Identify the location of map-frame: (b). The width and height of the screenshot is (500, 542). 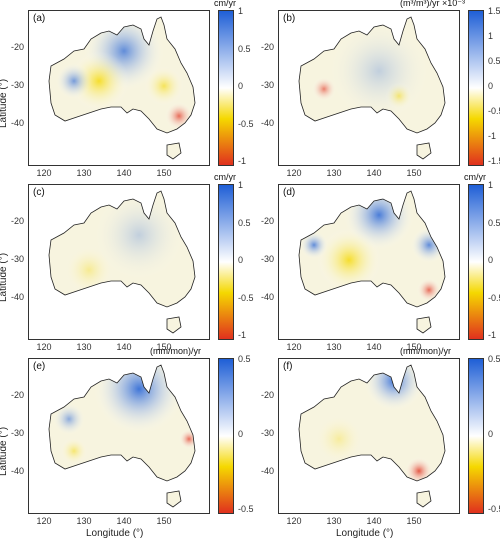
(369, 88).